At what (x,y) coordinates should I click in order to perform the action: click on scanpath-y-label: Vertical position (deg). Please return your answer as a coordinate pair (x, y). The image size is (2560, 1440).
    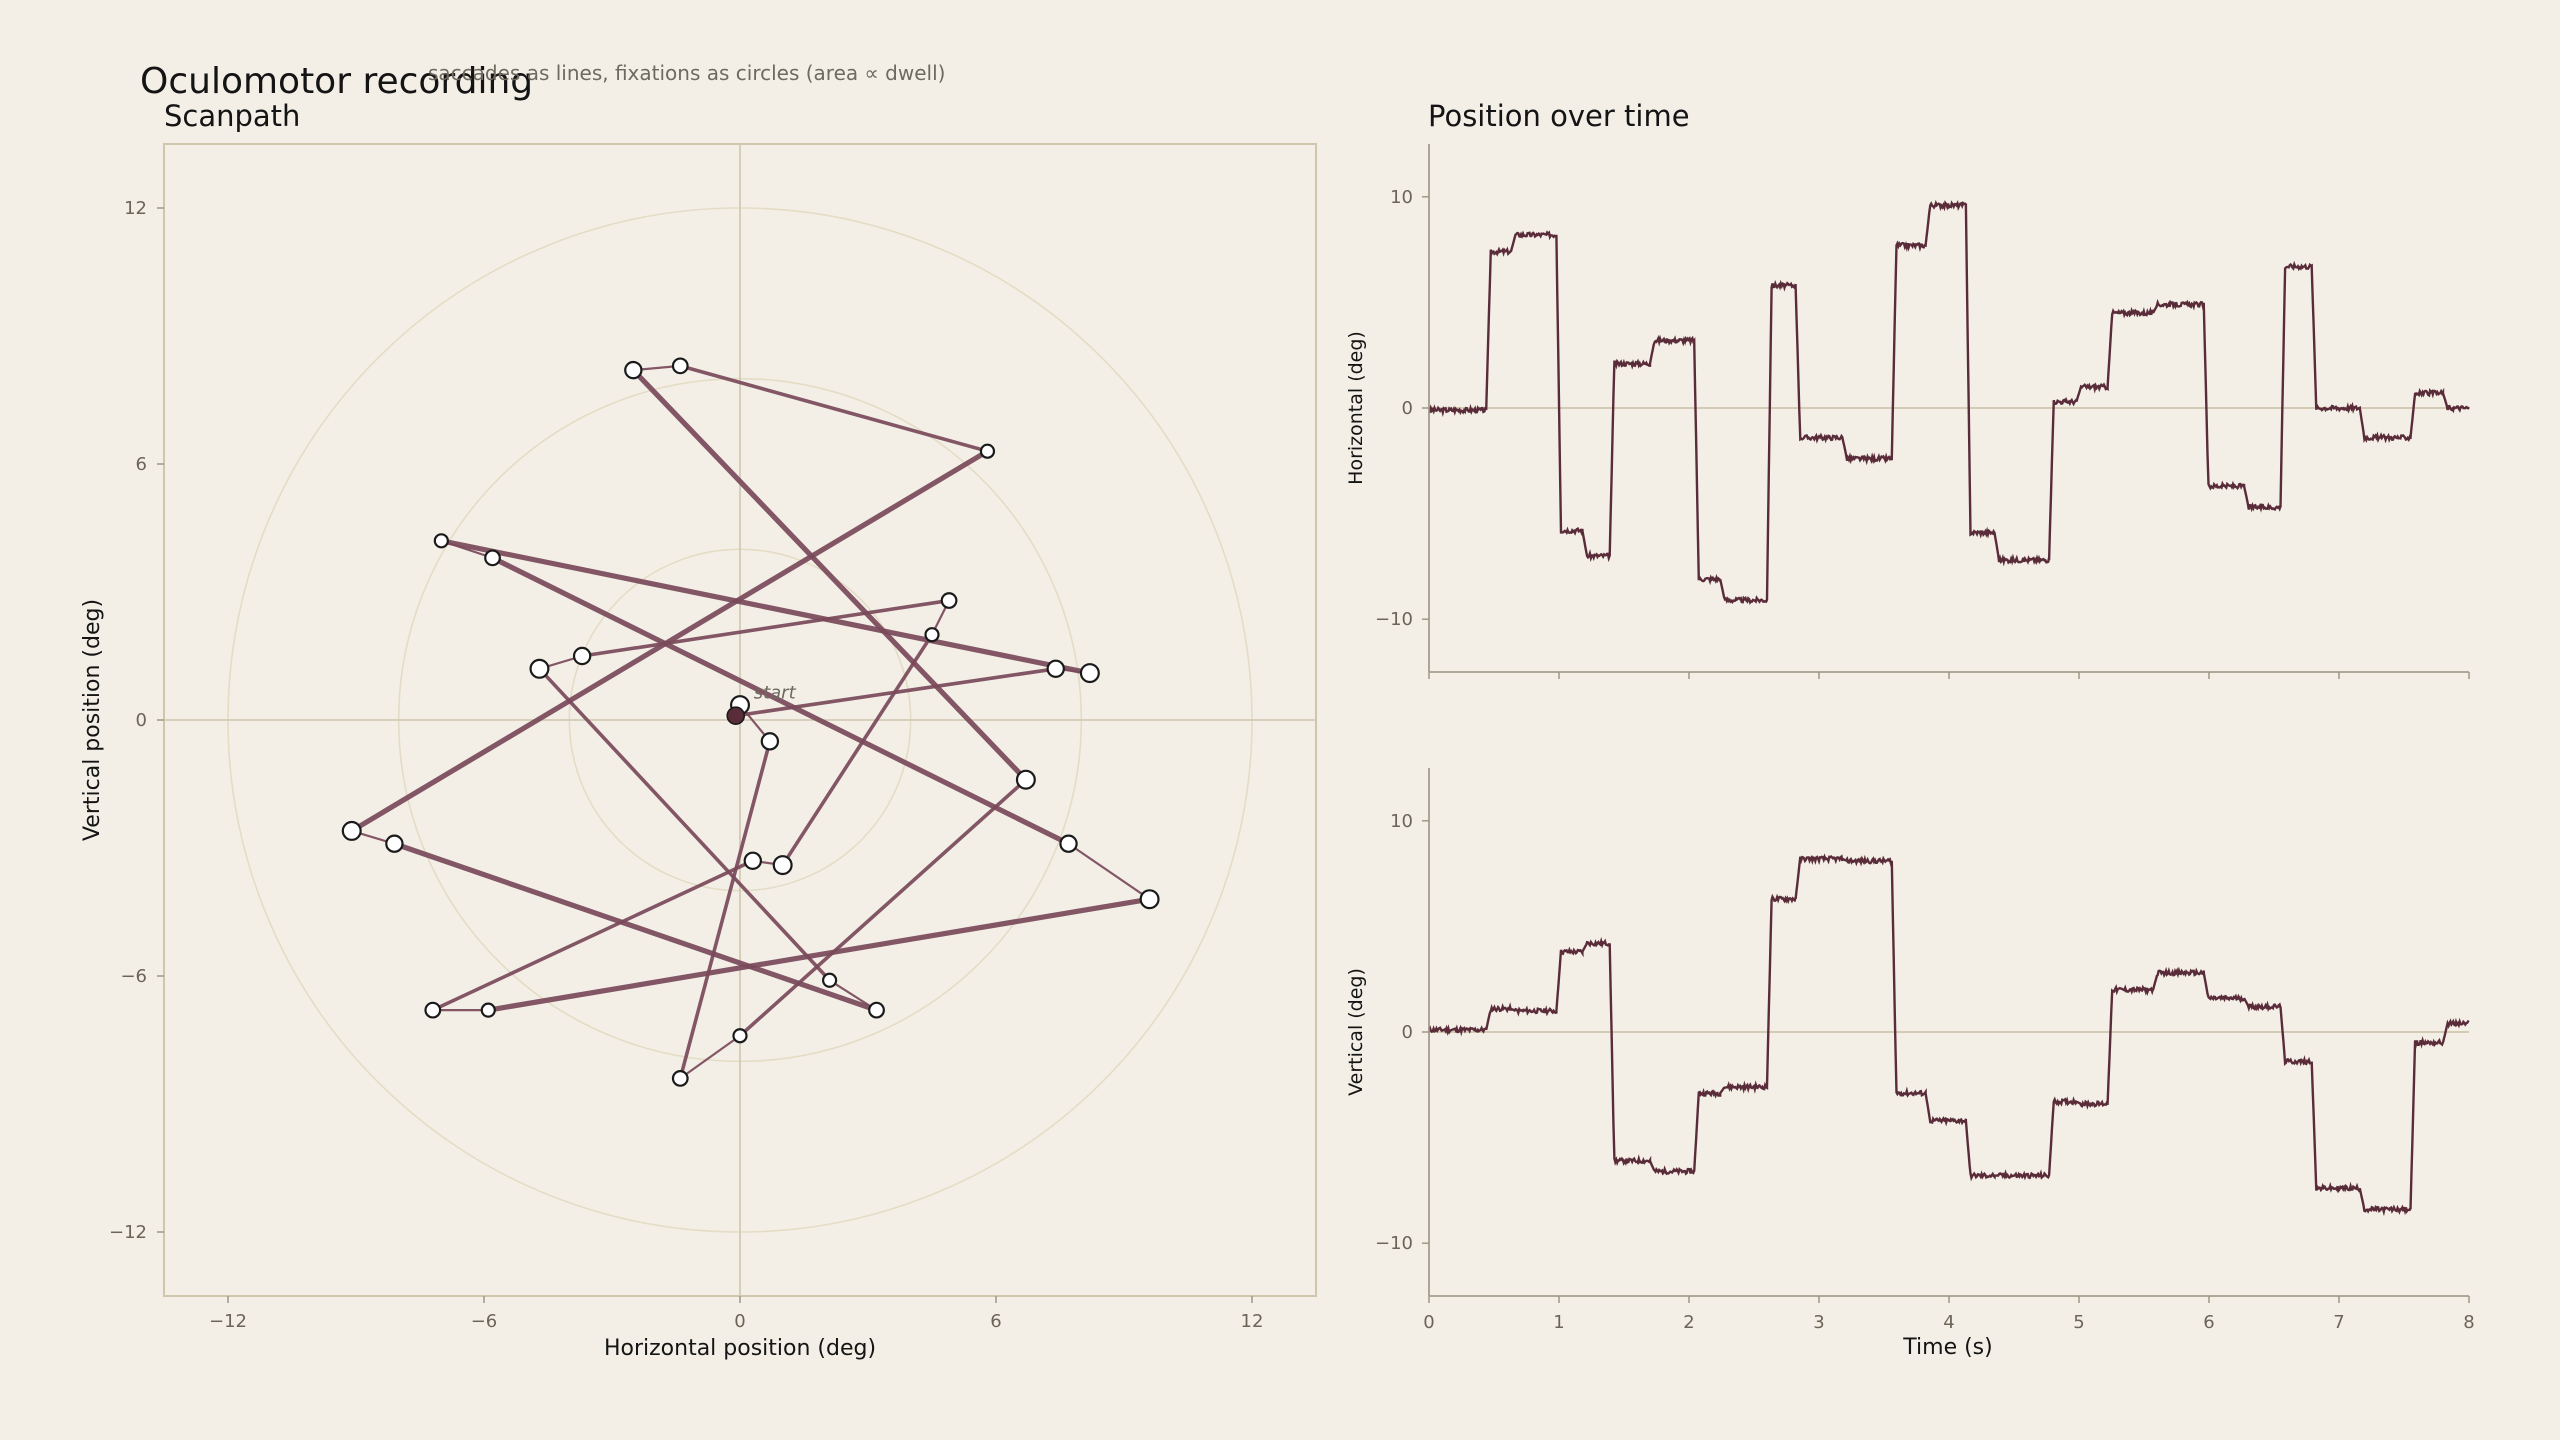
    Looking at the image, I should click on (92, 720).